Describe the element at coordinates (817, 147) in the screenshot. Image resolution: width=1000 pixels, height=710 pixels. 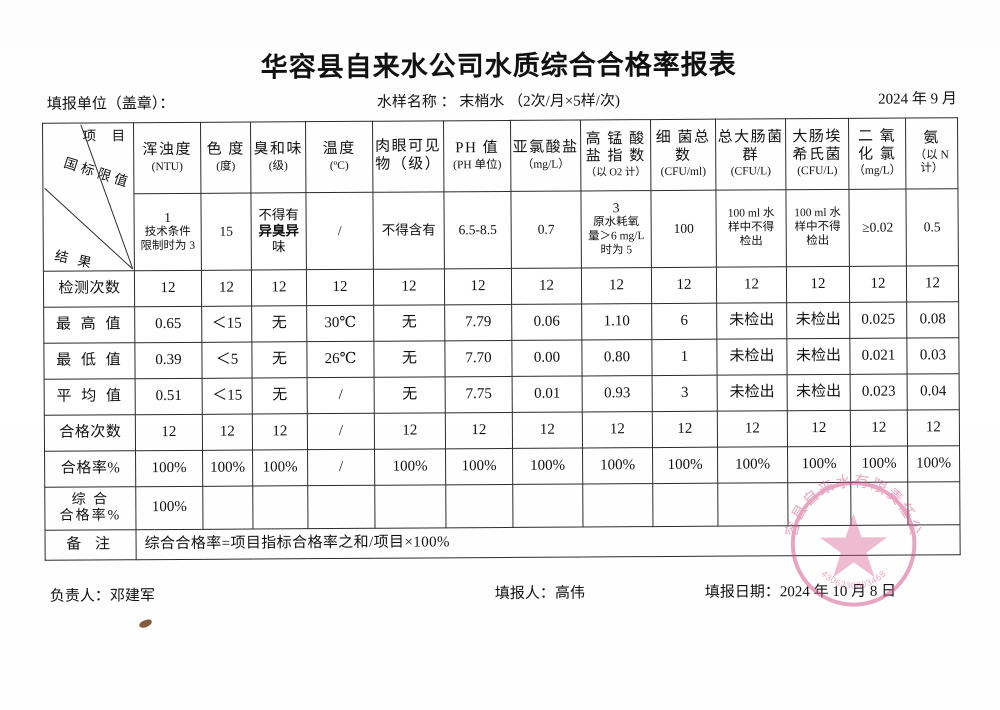
I see `col-name: 大肠埃希氏菌` at that location.